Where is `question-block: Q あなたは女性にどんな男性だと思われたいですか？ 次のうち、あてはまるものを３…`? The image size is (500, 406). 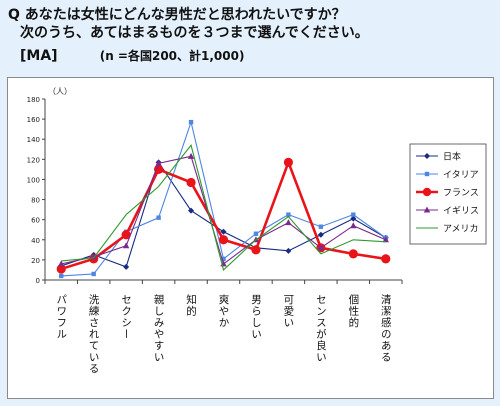 question-block: Q あなたは女性にどんな男性だと思われたいですか？ 次のうち、あてはまるものを３… is located at coordinates (251, 24).